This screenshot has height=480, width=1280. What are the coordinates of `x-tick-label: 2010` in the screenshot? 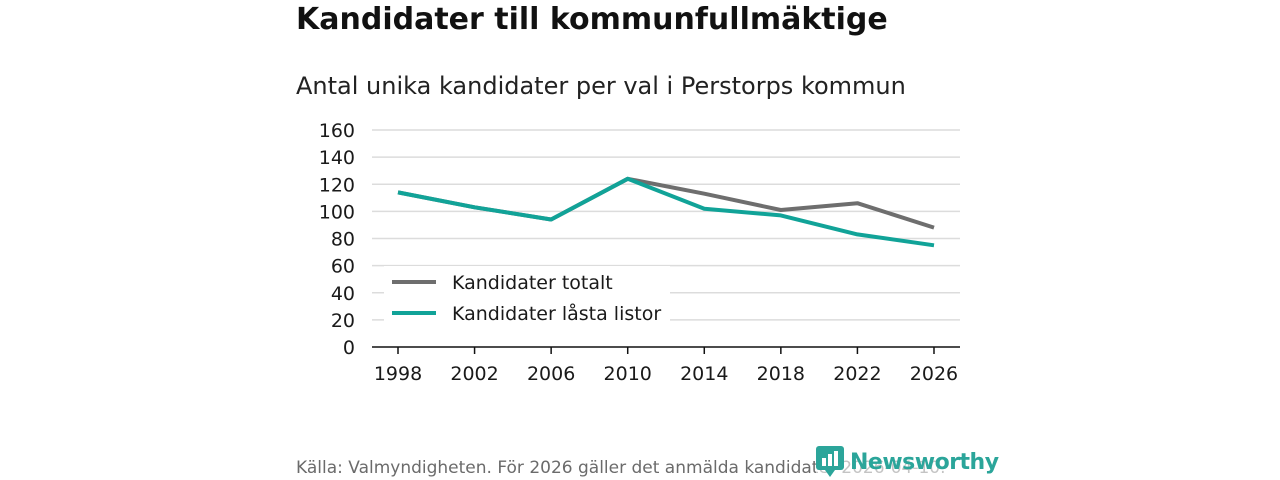 It's located at (628, 374).